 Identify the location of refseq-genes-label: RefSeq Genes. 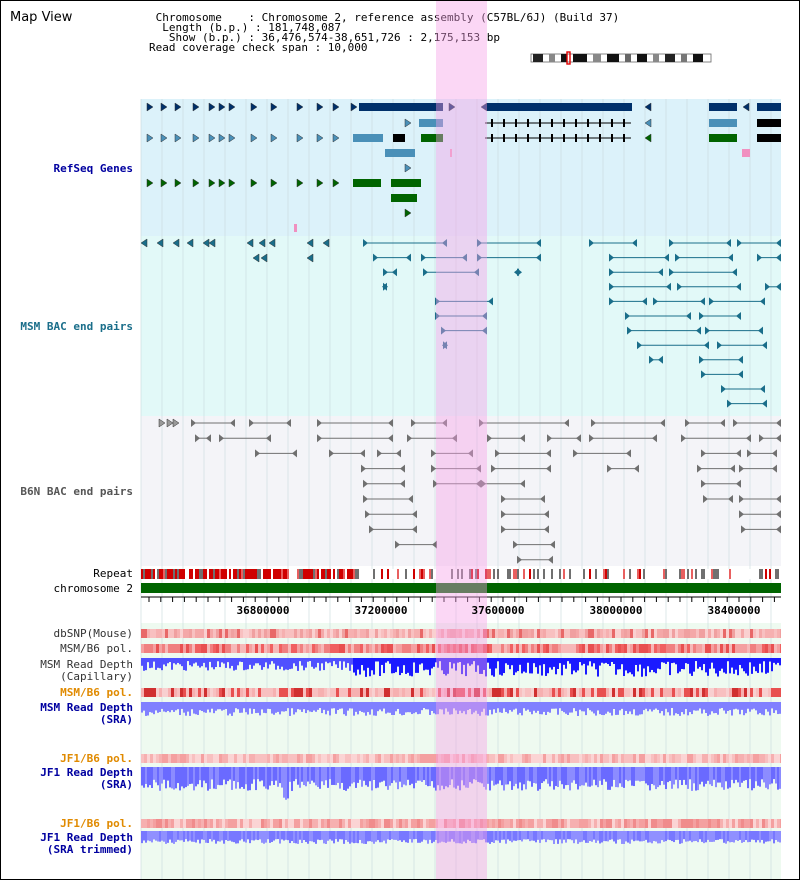
(93, 168).